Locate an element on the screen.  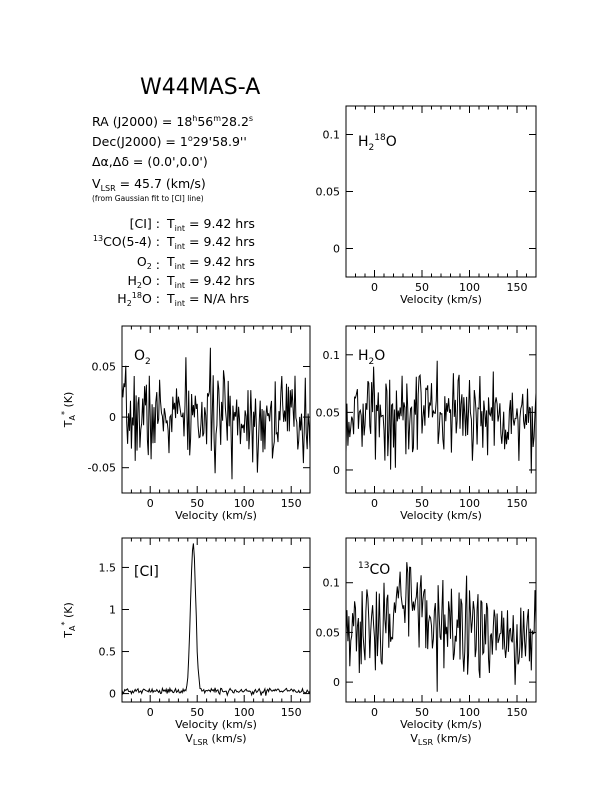
y-tick-label: 0.5 is located at coordinates (108, 652).